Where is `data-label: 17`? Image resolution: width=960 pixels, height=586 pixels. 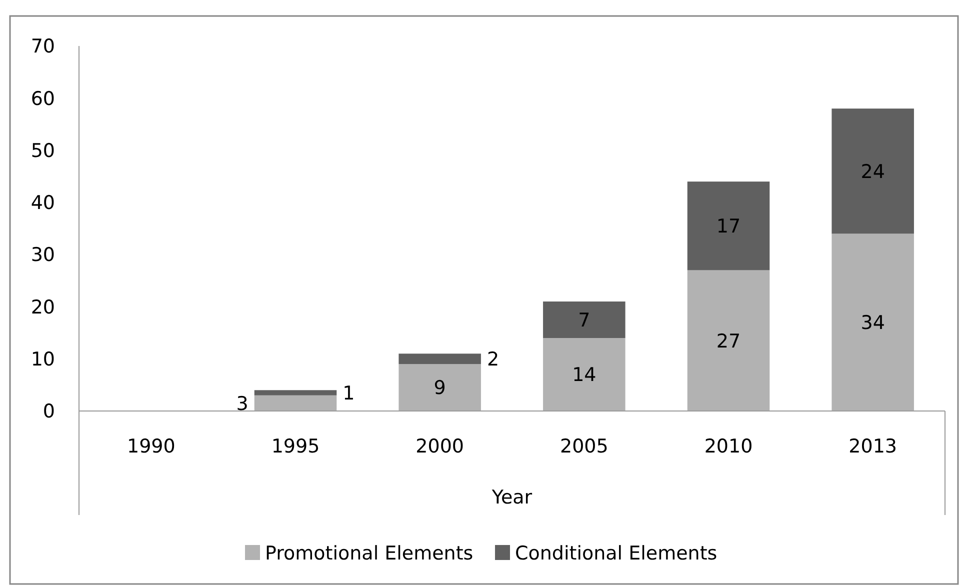 data-label: 17 is located at coordinates (728, 227).